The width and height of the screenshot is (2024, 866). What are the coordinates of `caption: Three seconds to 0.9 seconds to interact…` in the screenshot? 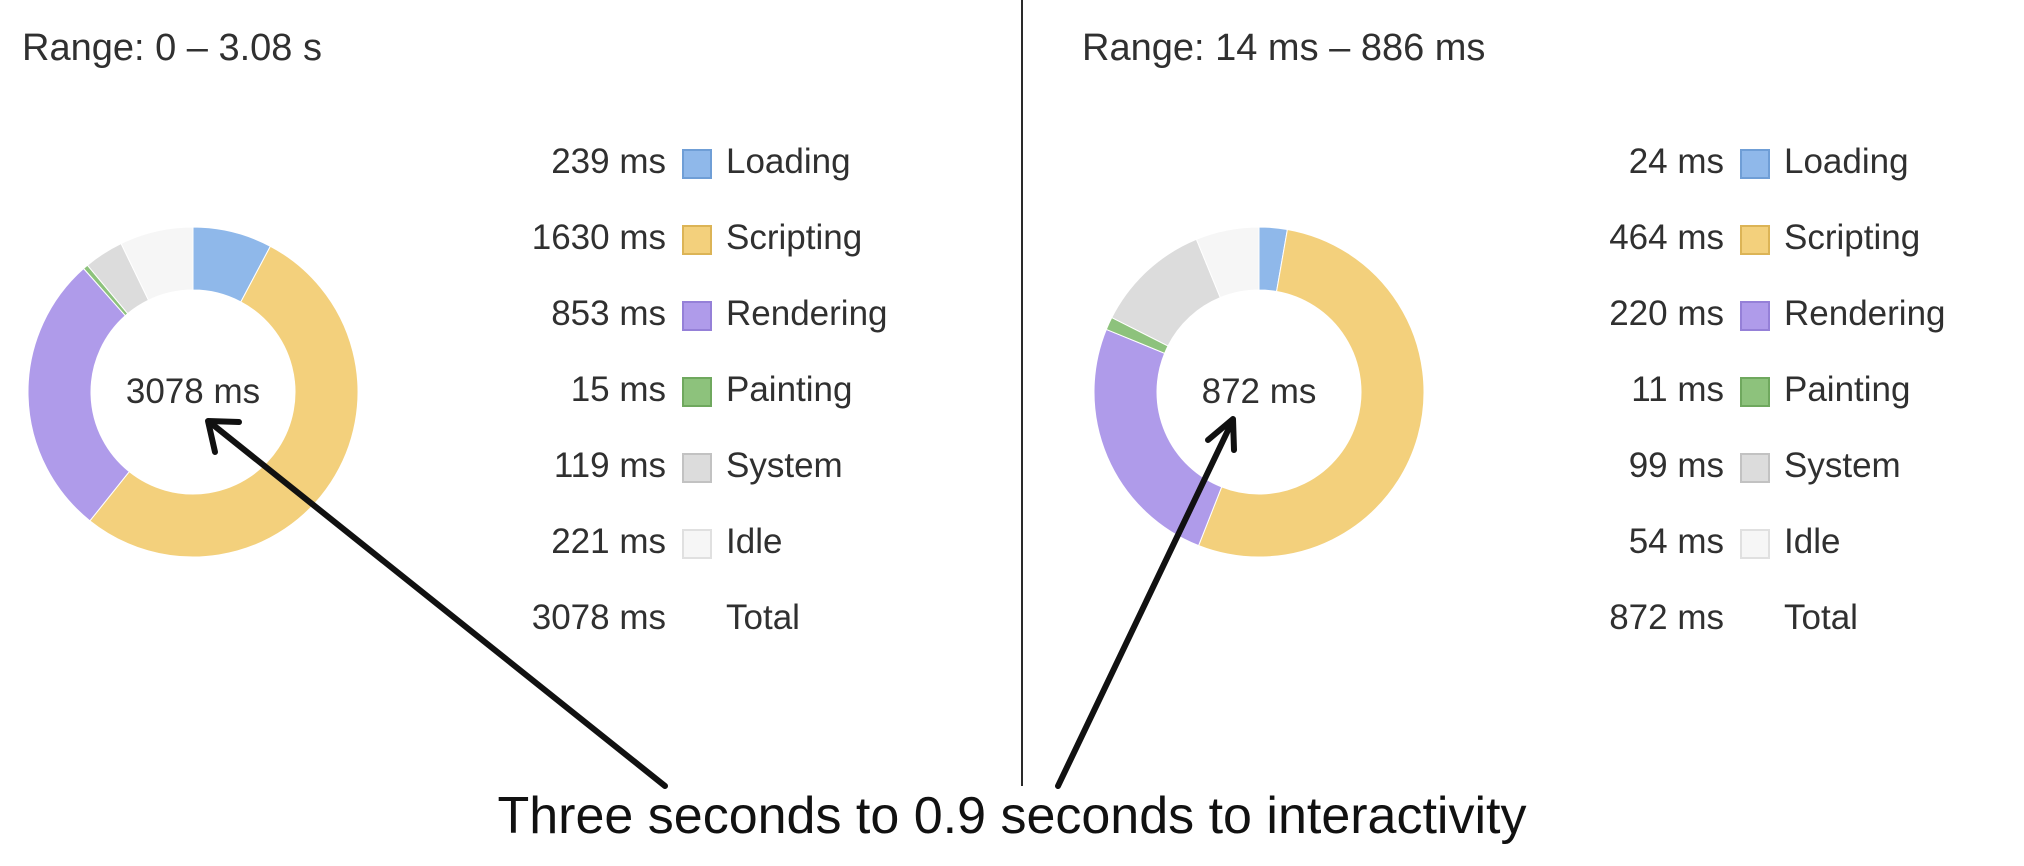 It's located at (1012, 816).